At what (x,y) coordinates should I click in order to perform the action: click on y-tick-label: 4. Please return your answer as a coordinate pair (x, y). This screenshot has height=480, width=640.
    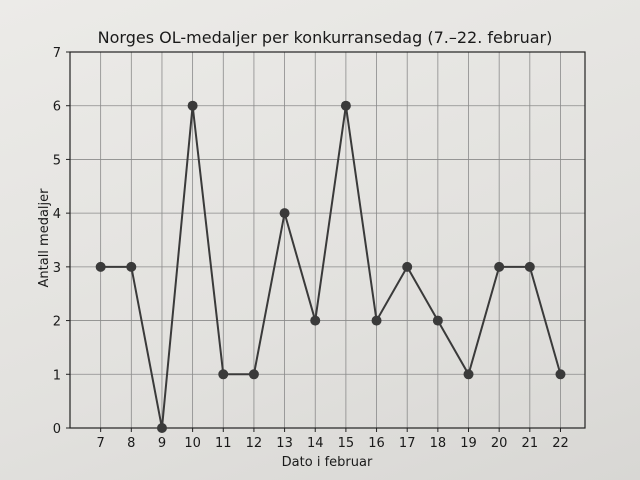
    Looking at the image, I should click on (57, 214).